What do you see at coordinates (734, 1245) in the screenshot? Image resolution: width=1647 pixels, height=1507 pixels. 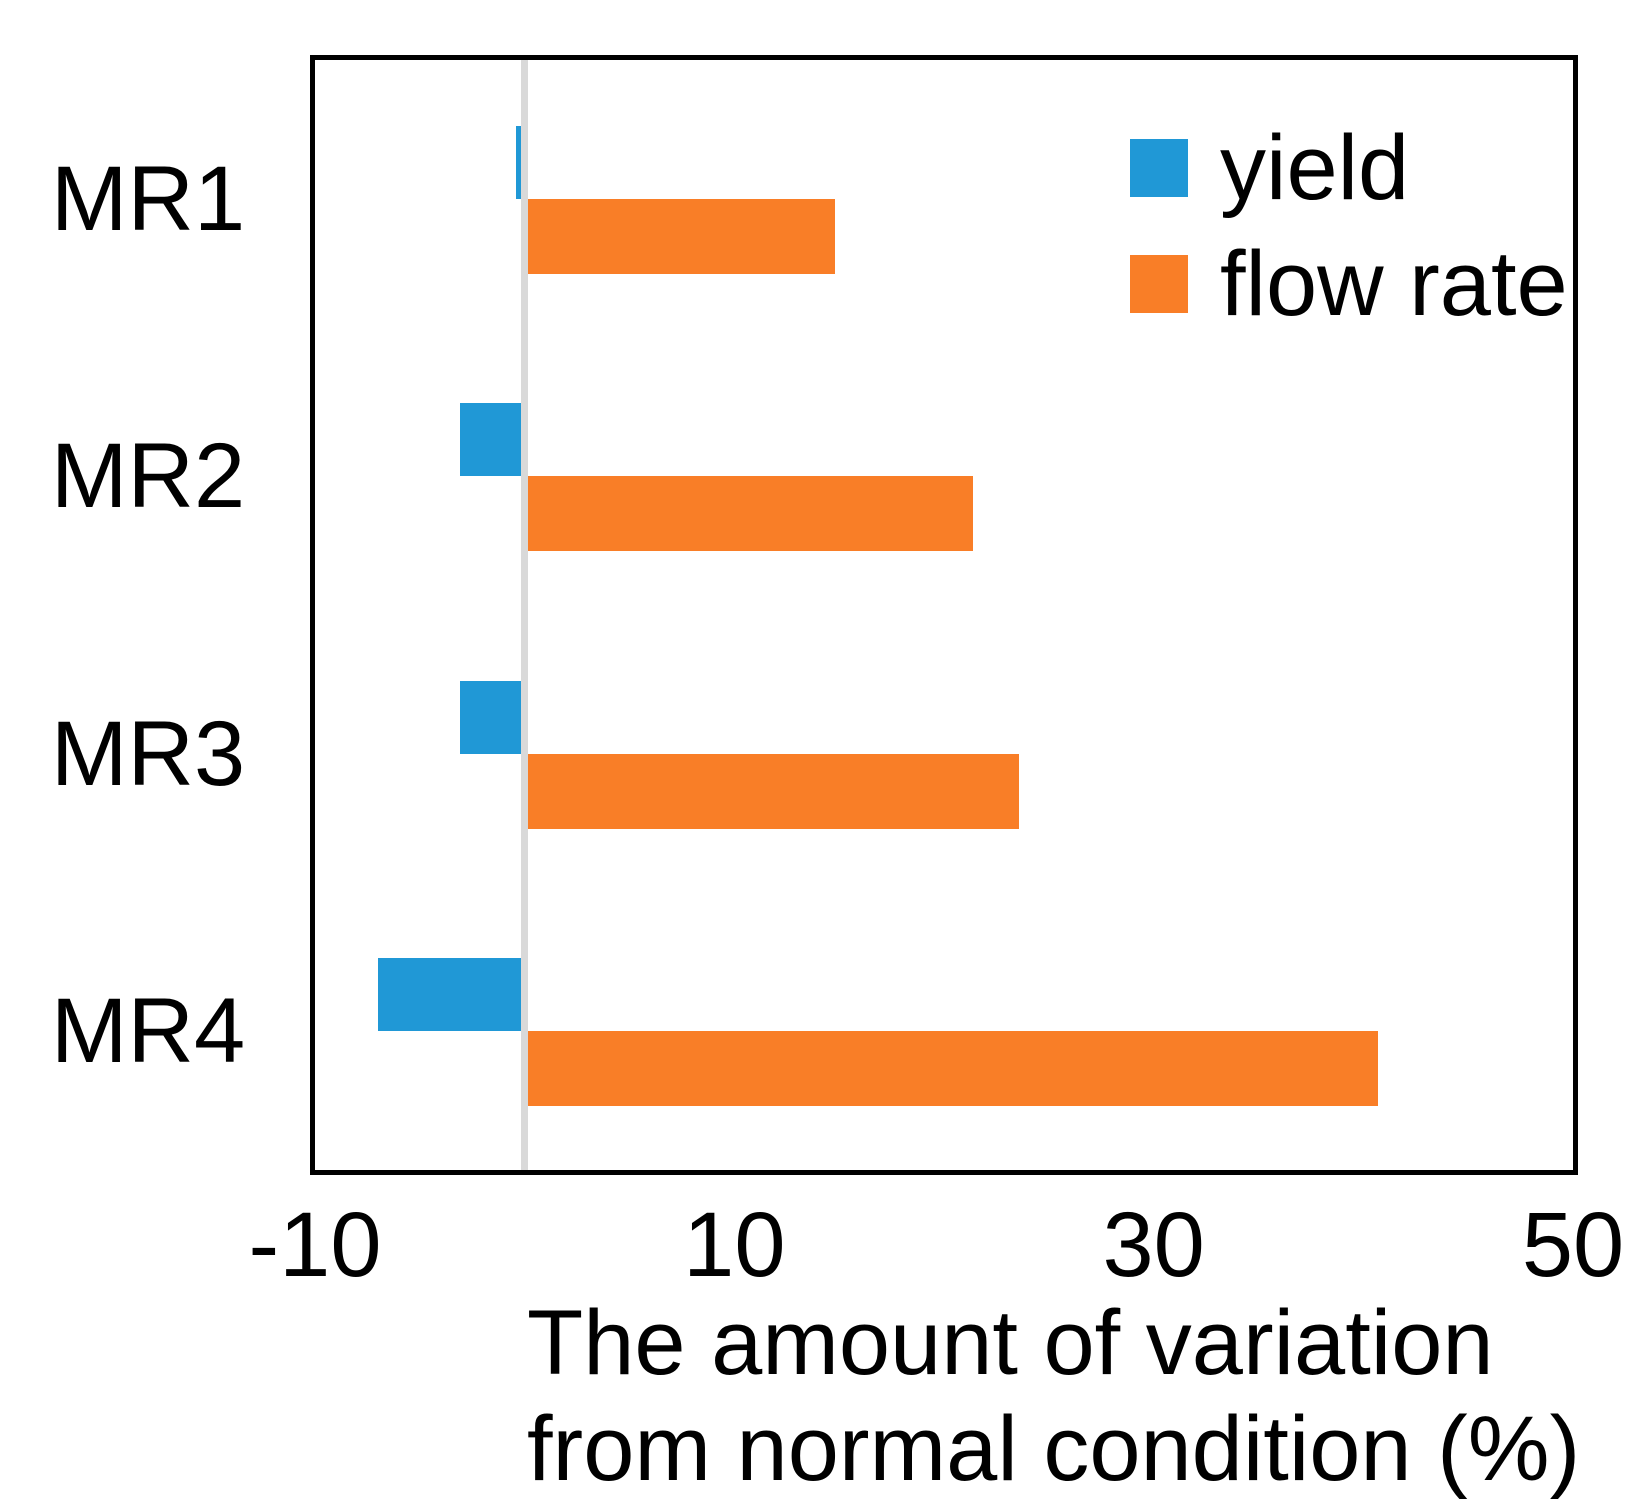 I see `x-tick-10: 10` at bounding box center [734, 1245].